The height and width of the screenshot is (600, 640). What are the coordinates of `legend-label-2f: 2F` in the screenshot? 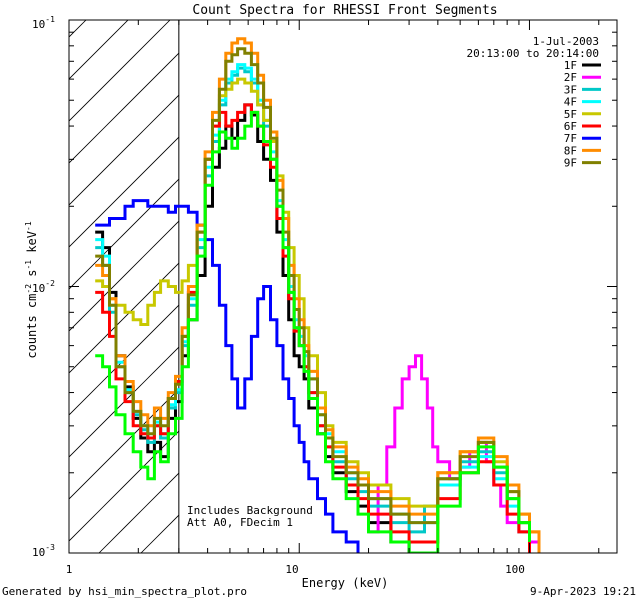 It's located at (570, 77).